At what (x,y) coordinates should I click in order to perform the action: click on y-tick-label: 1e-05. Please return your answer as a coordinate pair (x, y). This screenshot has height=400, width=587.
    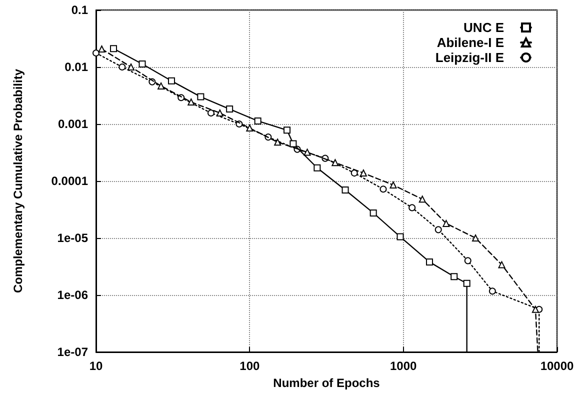
    Looking at the image, I should click on (72, 238).